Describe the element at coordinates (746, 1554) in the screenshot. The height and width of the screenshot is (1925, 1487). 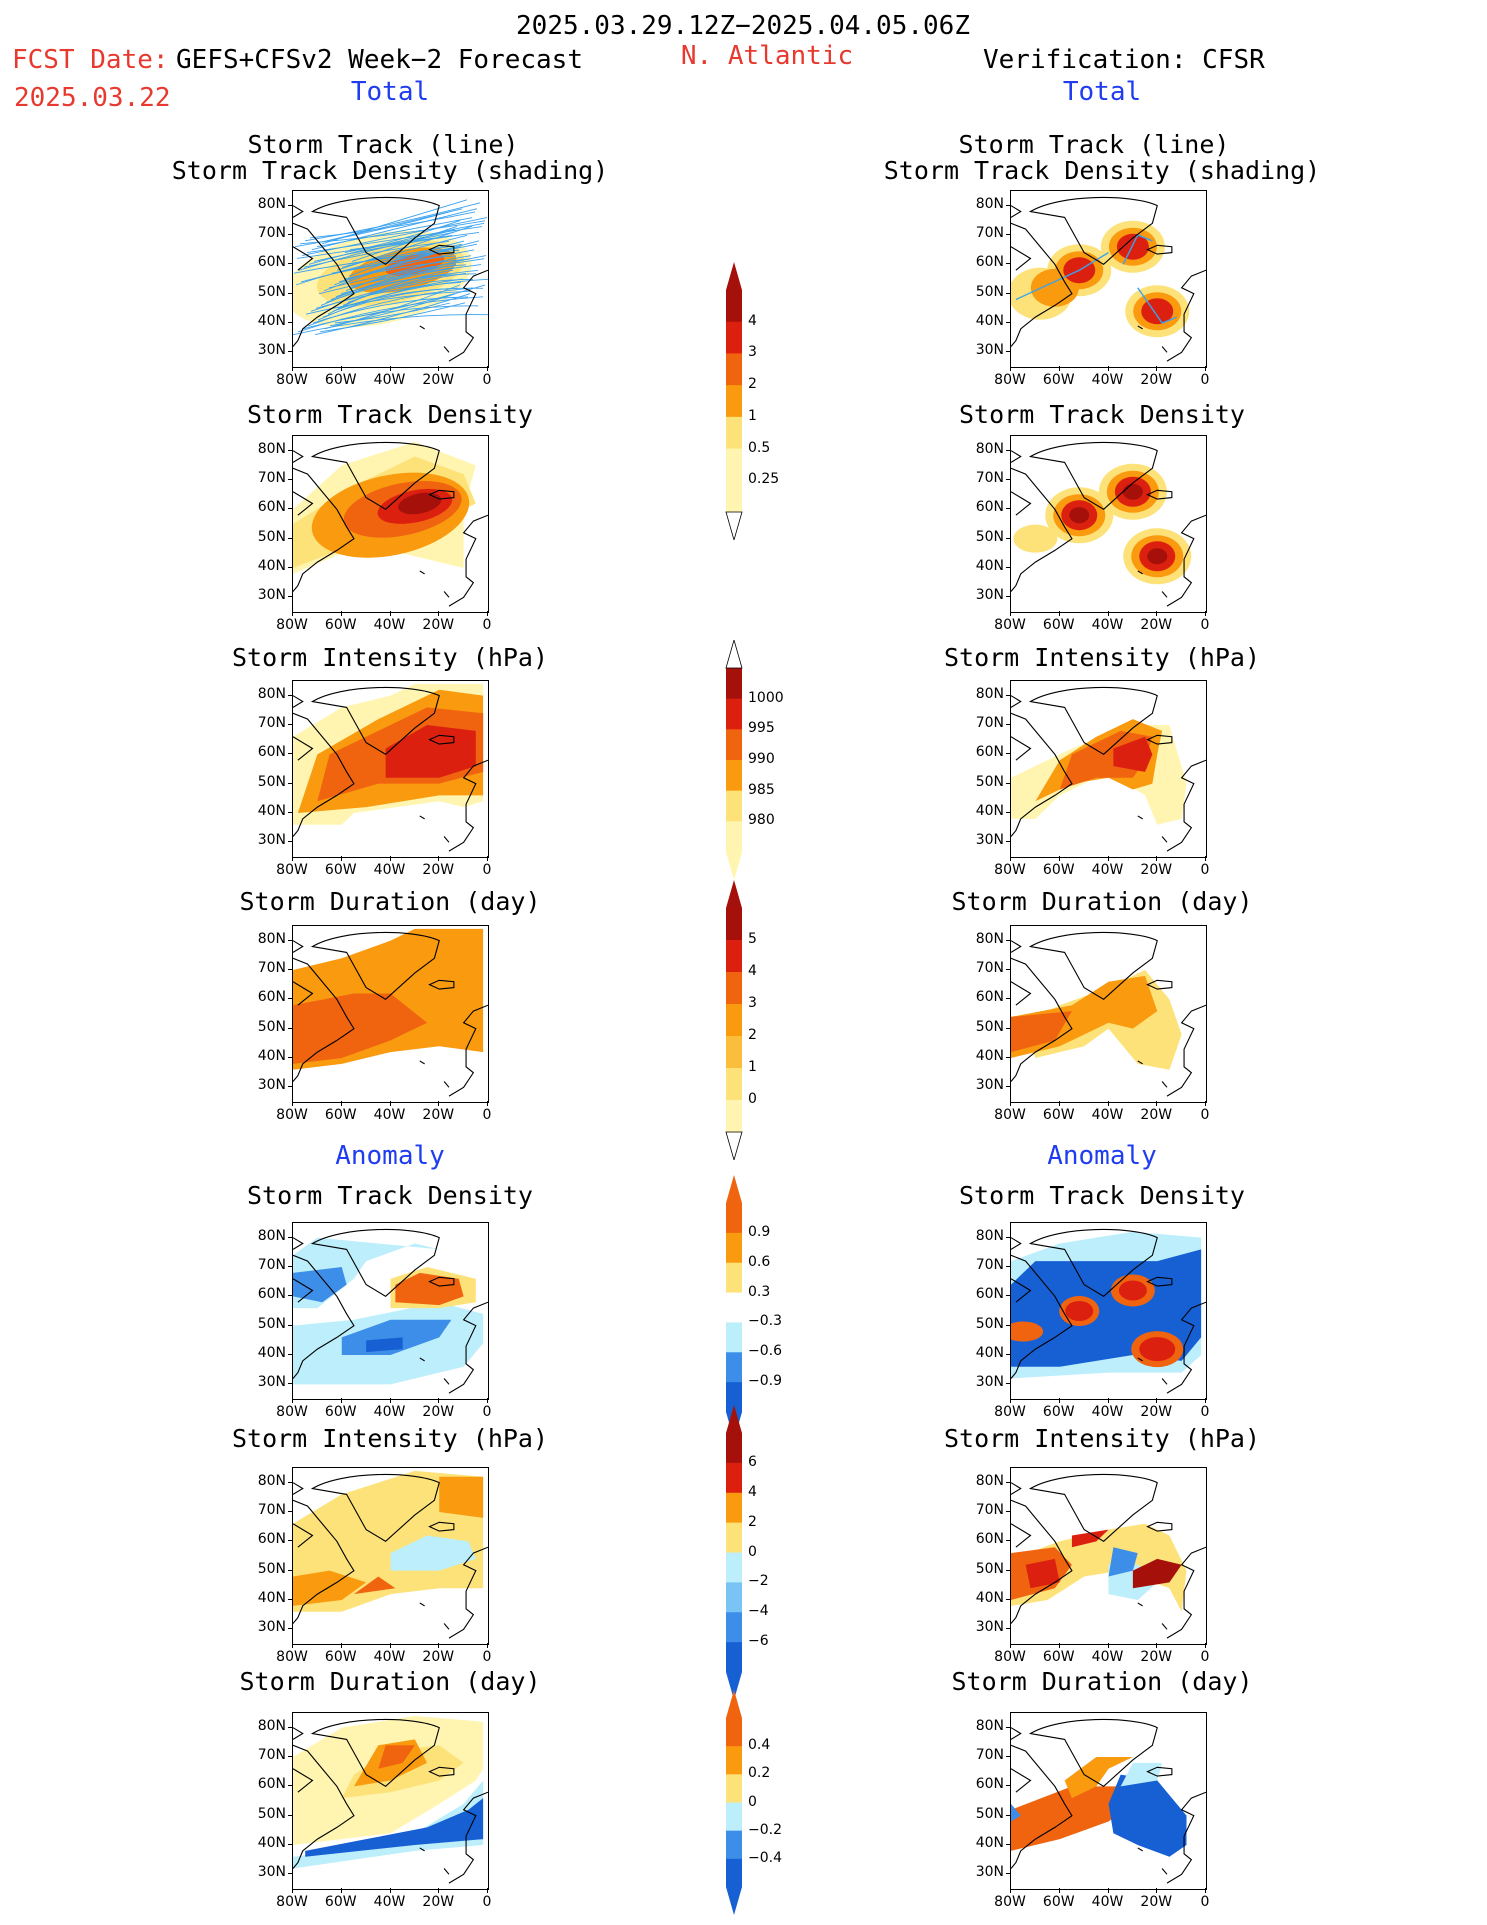
I see `colorbar-intensity-anom: 6 4 2 0 −2 −4 −6` at that location.